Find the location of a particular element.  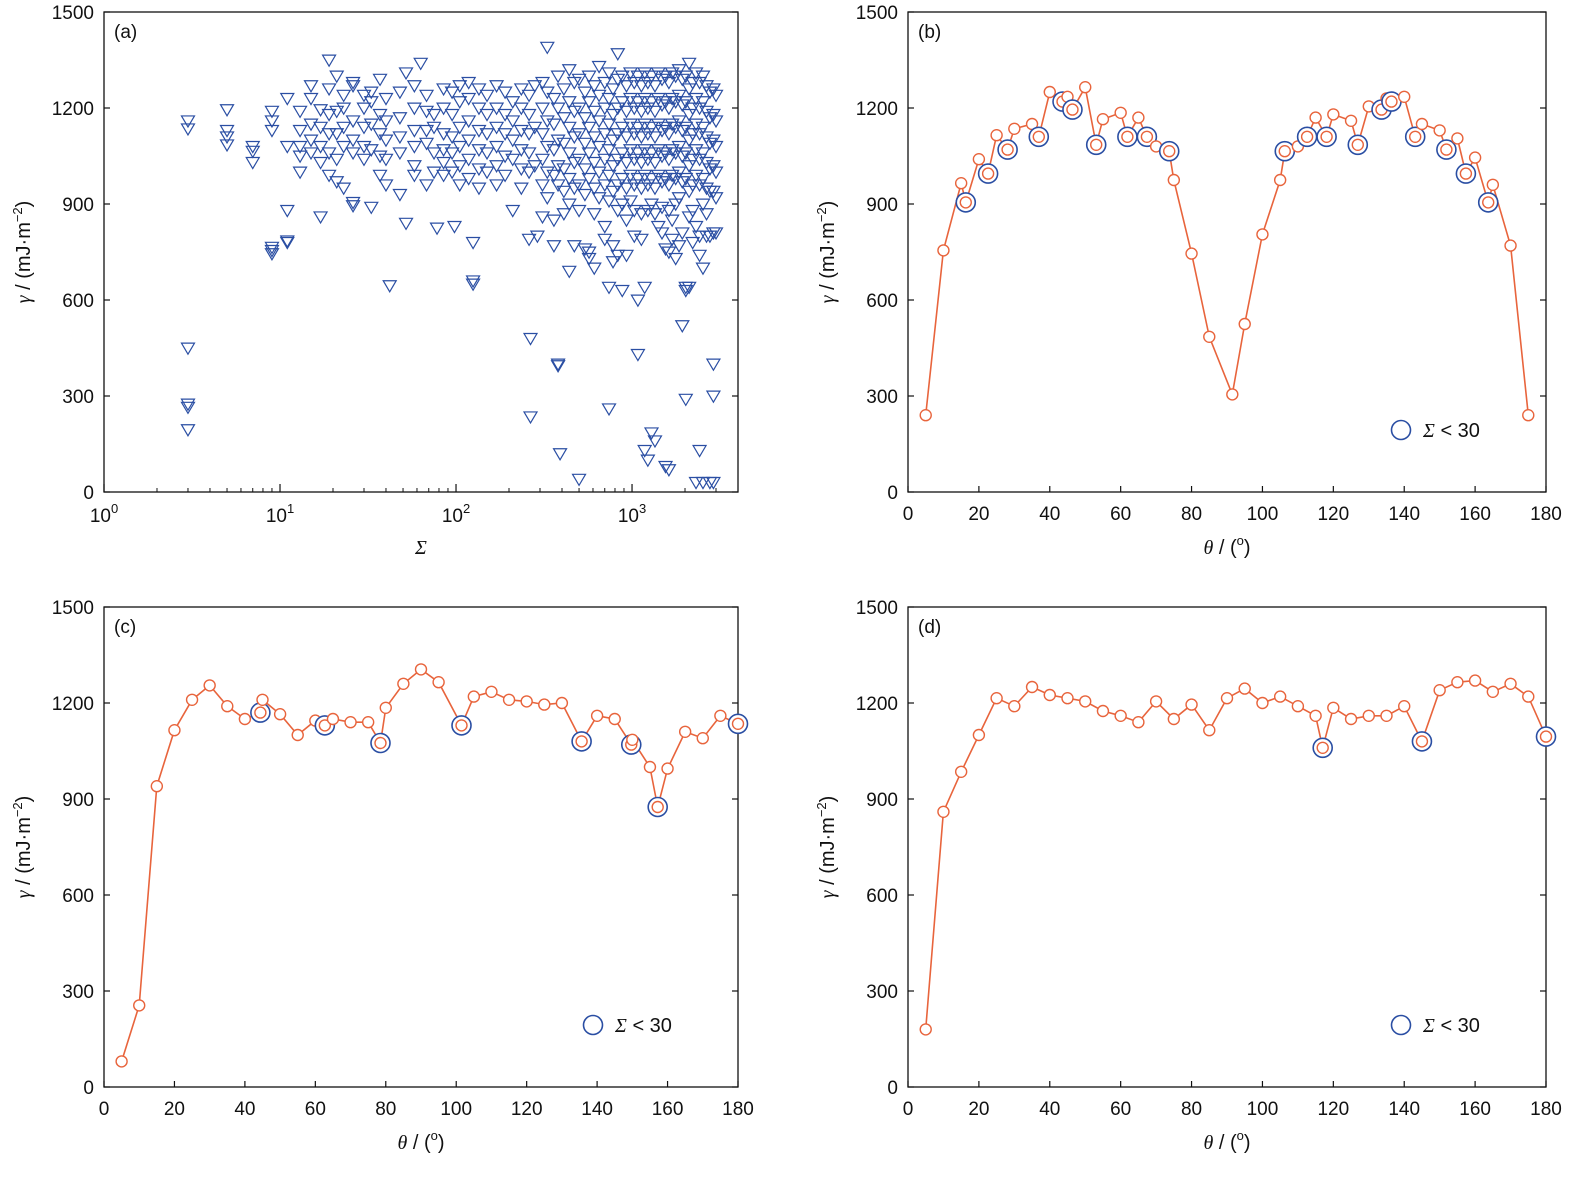

y-tick-label: 600 is located at coordinates (882, 301).